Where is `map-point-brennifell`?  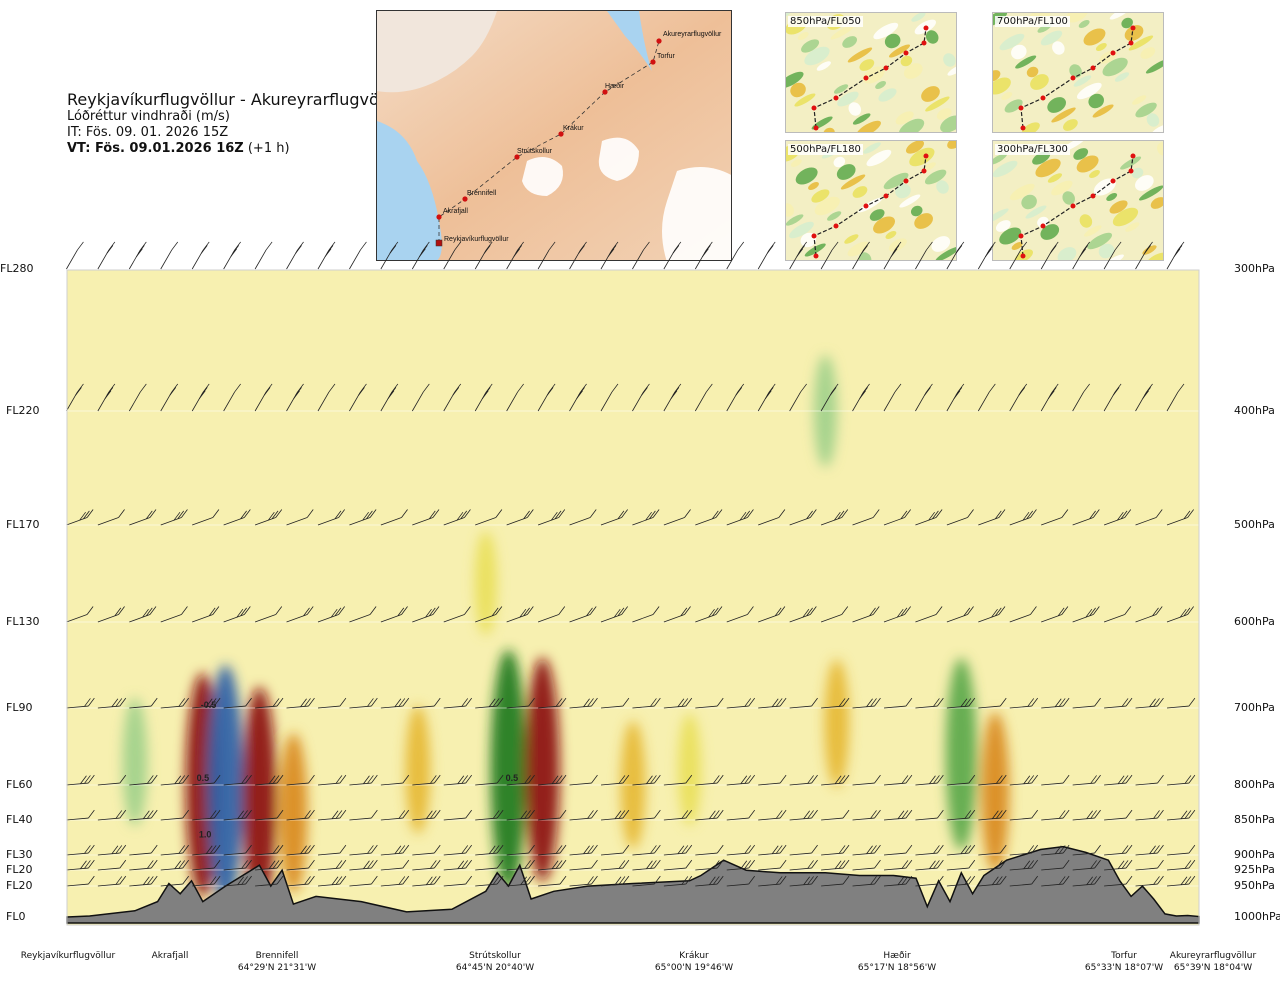
map-point-brennifell is located at coordinates (465, 199).